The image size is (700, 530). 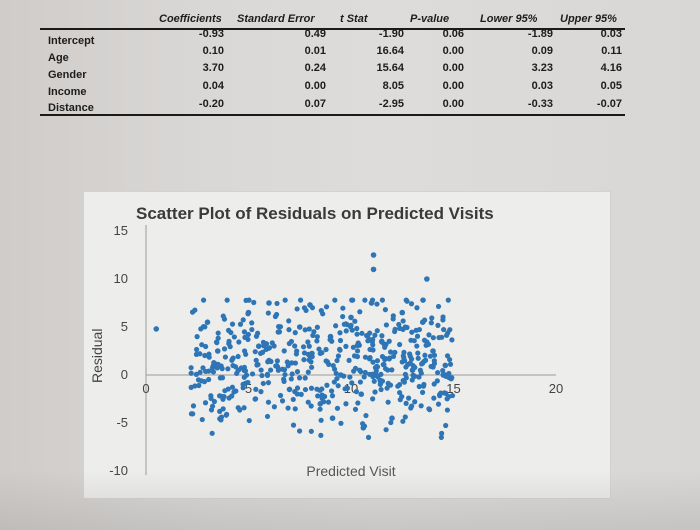 I want to click on x-tick-label: 15, so click(x=453, y=388).